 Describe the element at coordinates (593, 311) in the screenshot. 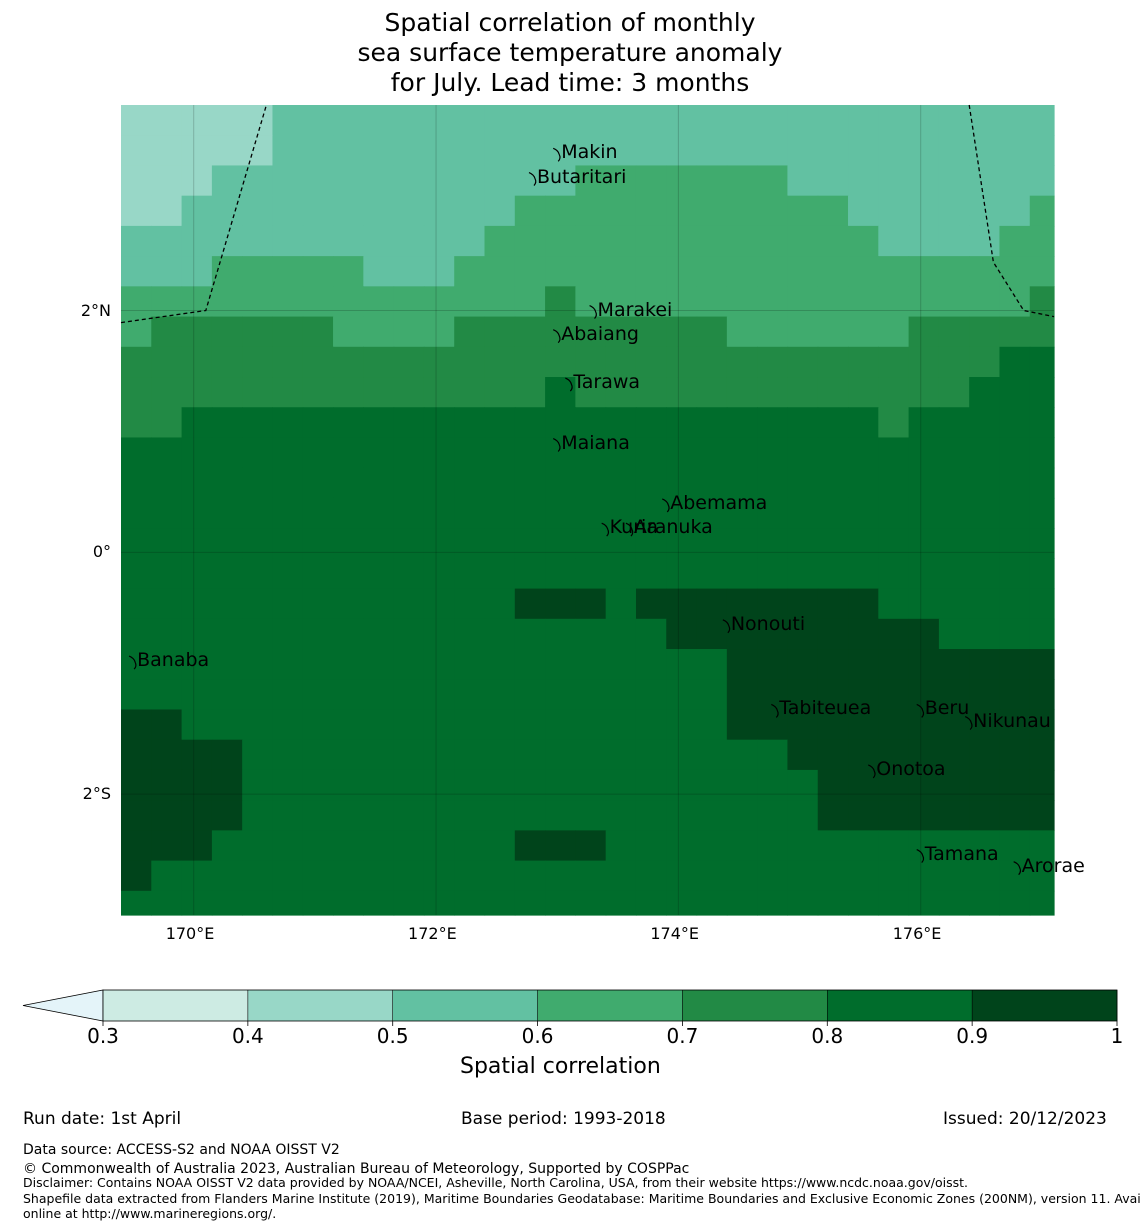

I see `island-outline` at that location.